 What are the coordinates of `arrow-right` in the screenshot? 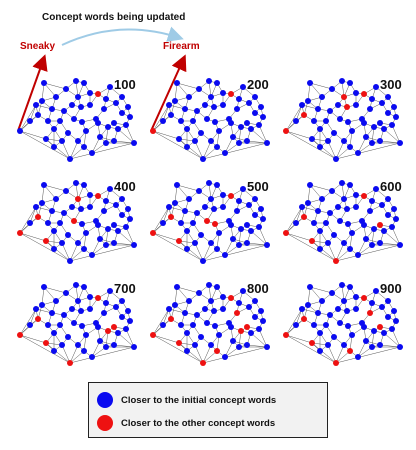 It's located at (168, 93).